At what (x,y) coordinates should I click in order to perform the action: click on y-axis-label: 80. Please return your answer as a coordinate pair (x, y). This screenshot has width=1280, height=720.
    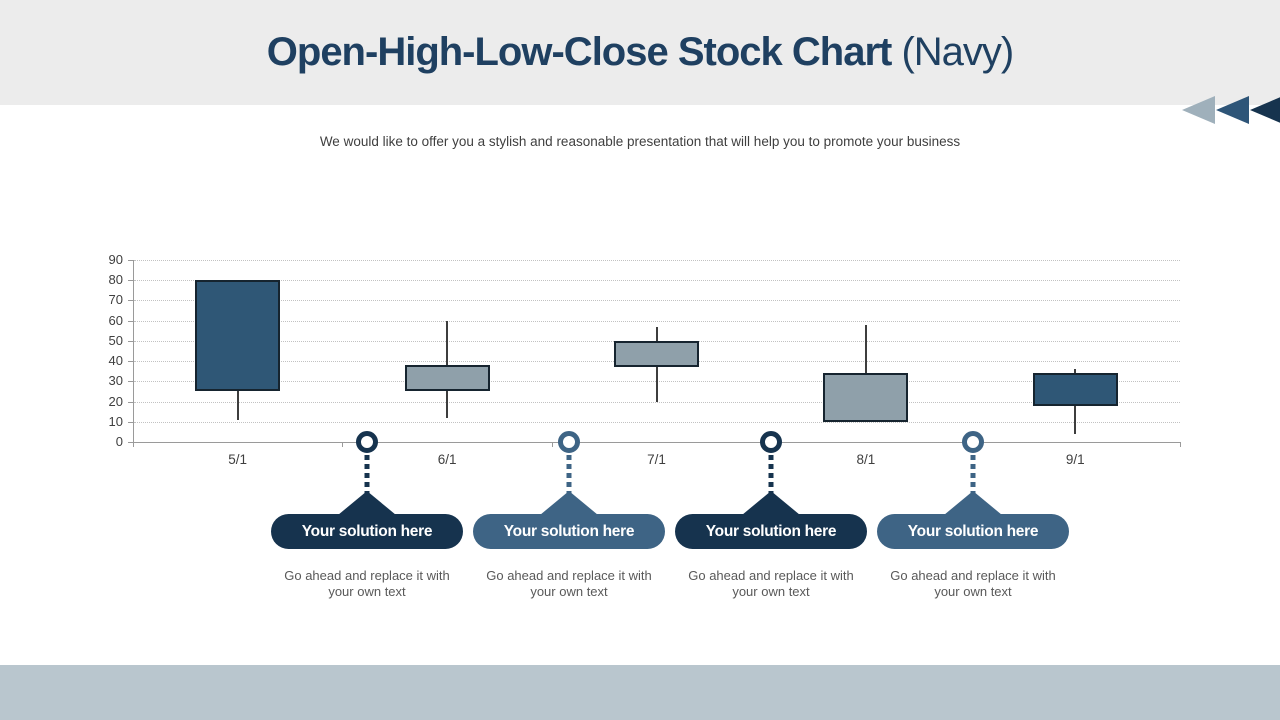
    Looking at the image, I should click on (115, 280).